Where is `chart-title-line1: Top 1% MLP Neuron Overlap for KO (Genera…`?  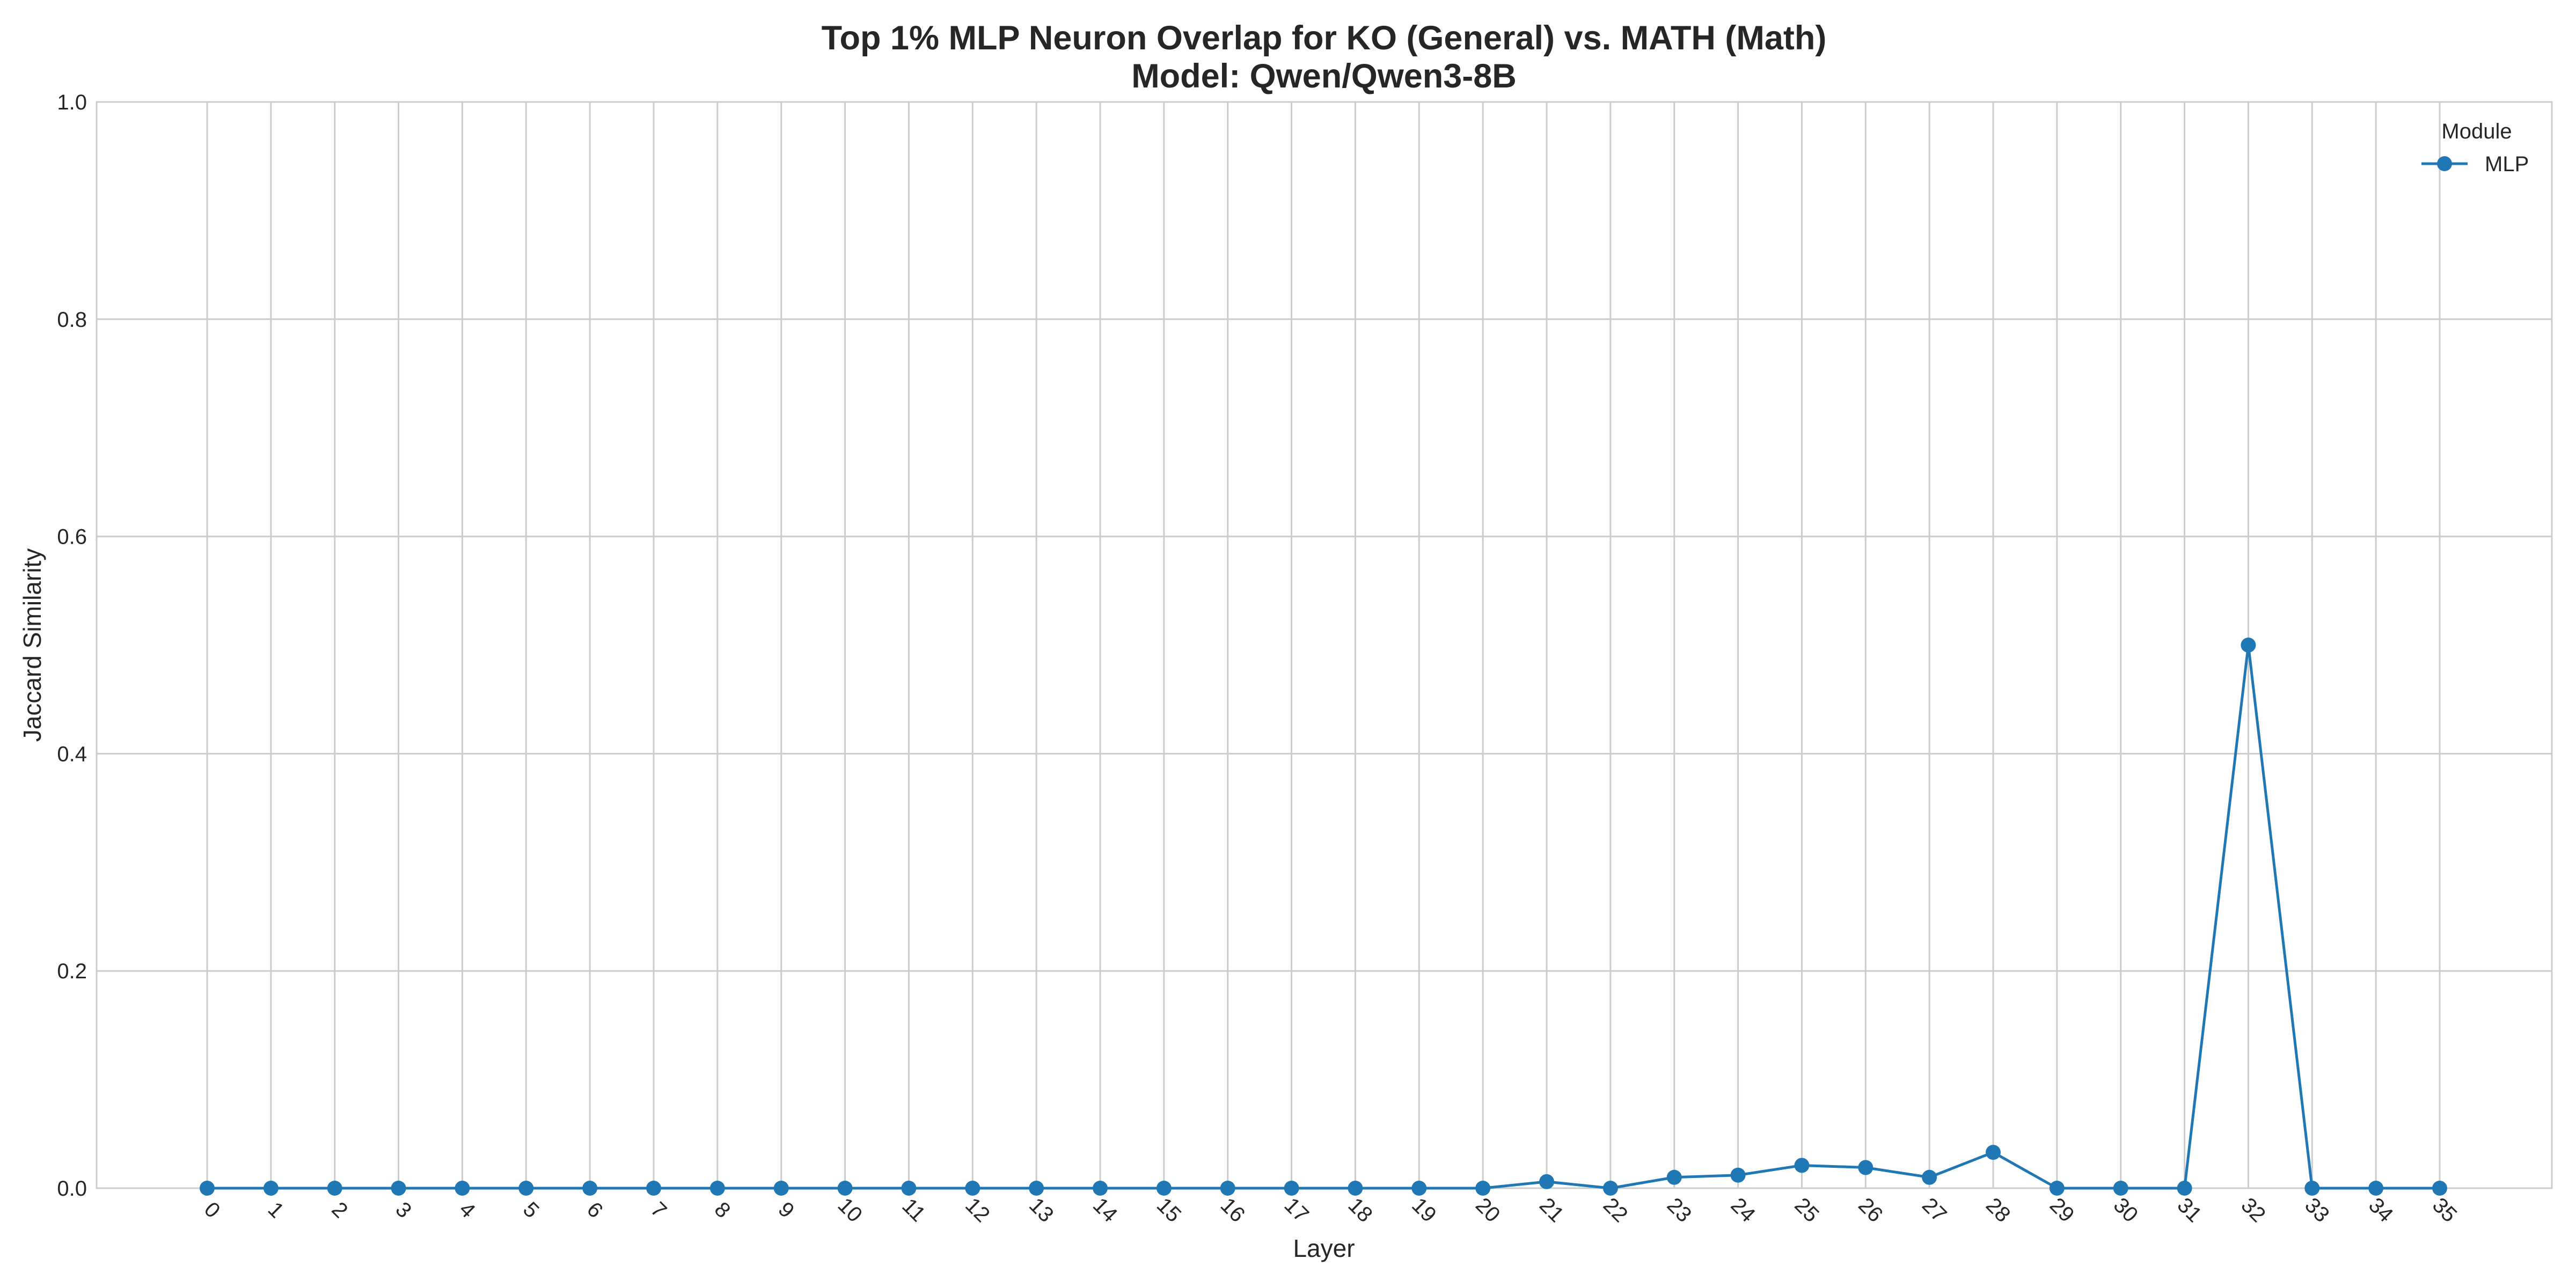
chart-title-line1: Top 1% MLP Neuron Overlap for KO (Genera… is located at coordinates (1324, 38).